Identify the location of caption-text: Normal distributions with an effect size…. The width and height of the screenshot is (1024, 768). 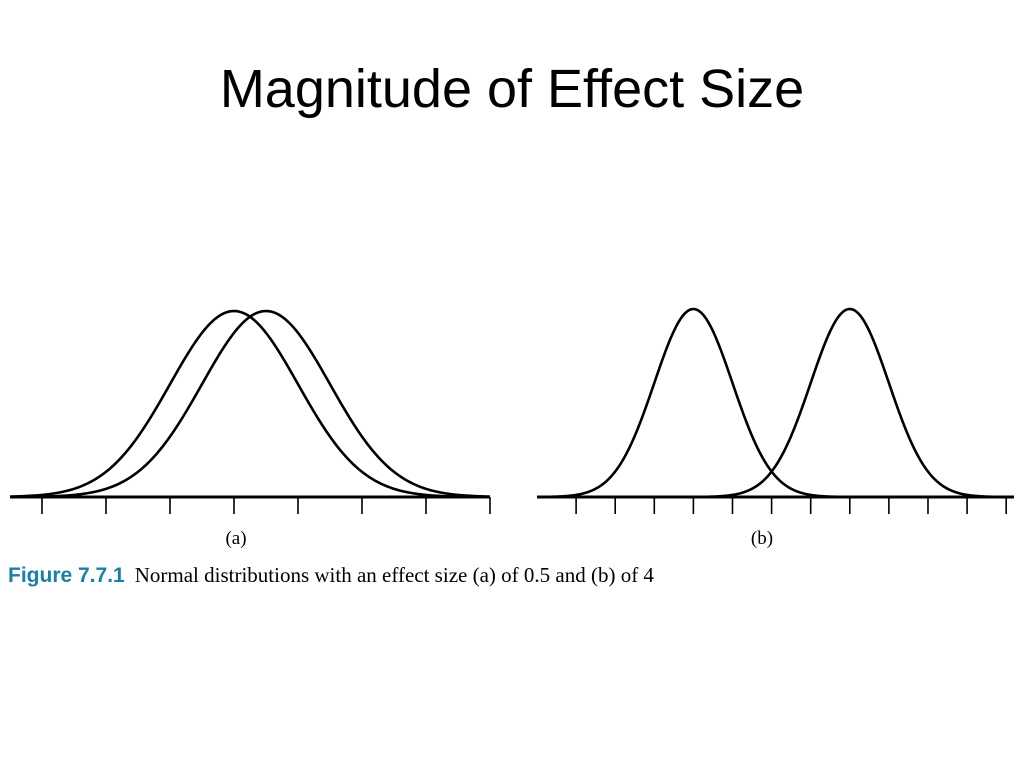
(394, 575).